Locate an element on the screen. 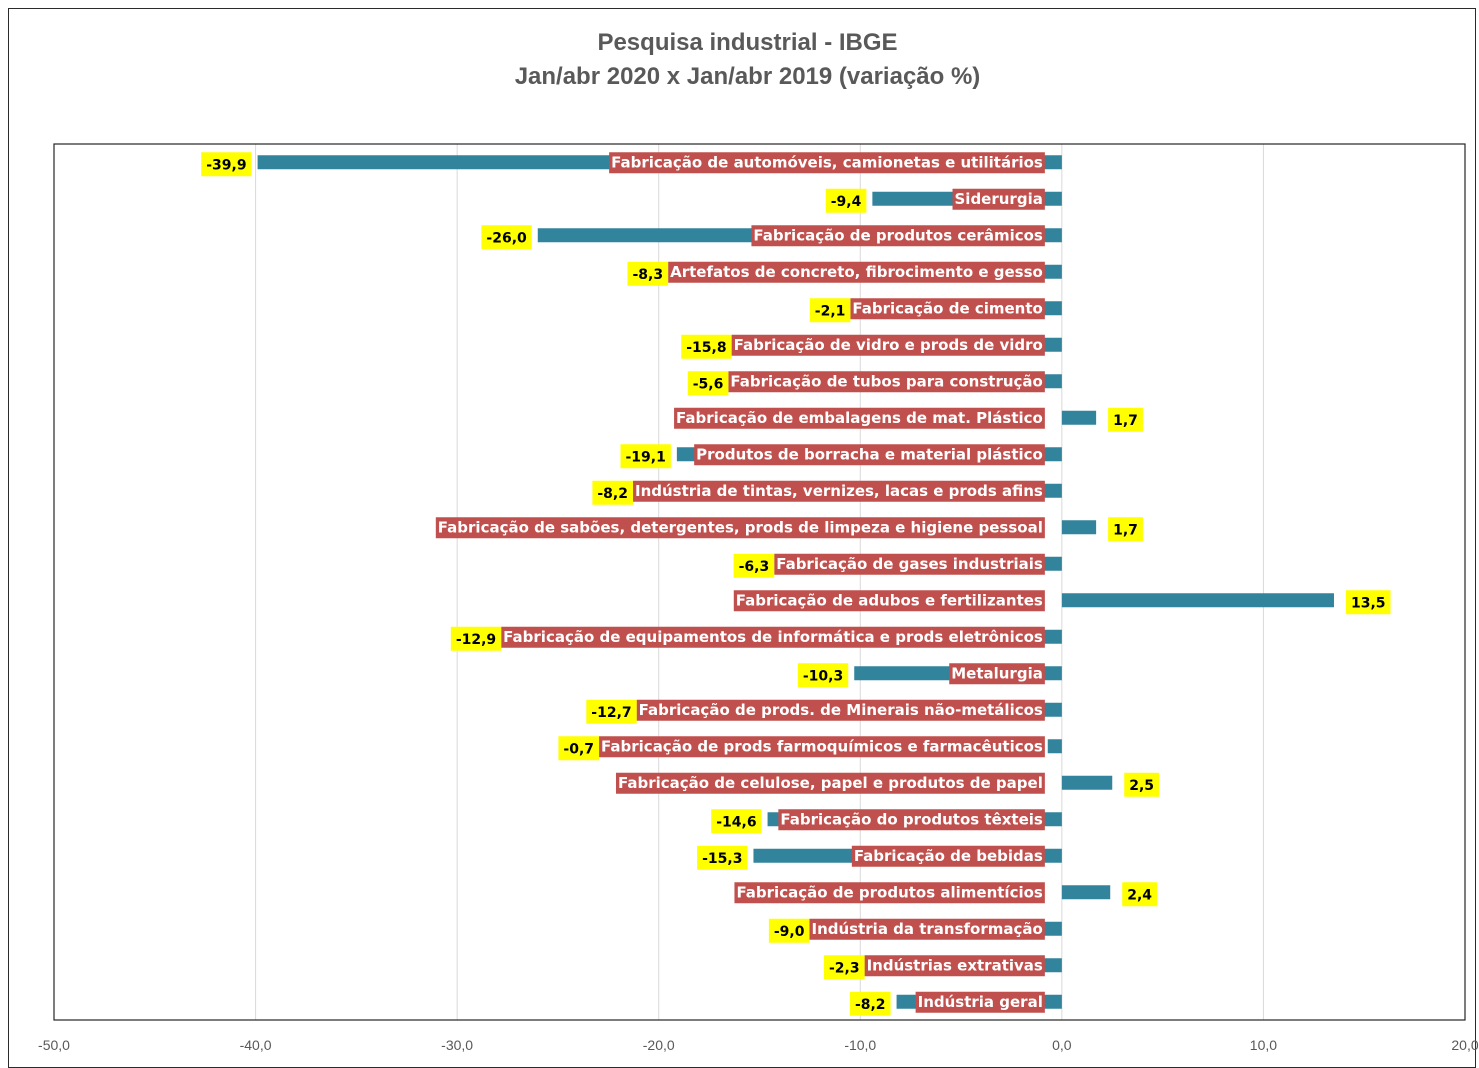  value-label-text: -2,1 is located at coordinates (830, 311).